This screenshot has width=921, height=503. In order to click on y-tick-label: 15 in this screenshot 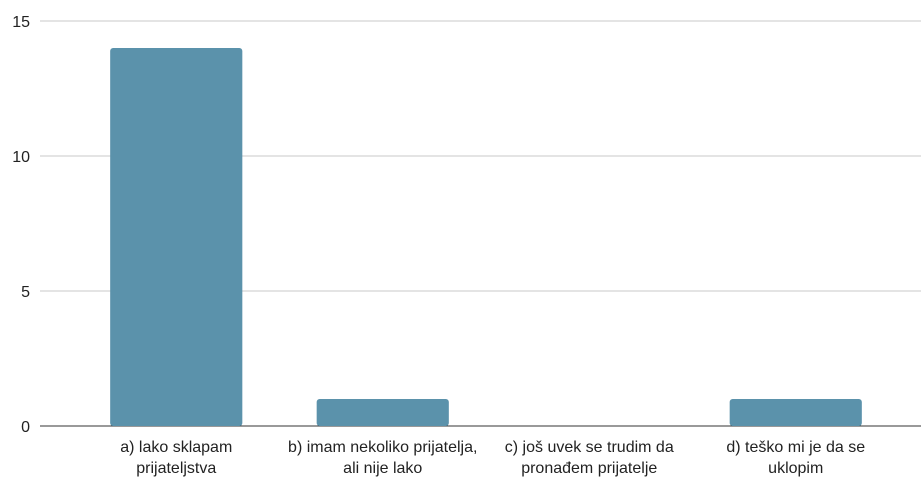, I will do `click(21, 22)`.